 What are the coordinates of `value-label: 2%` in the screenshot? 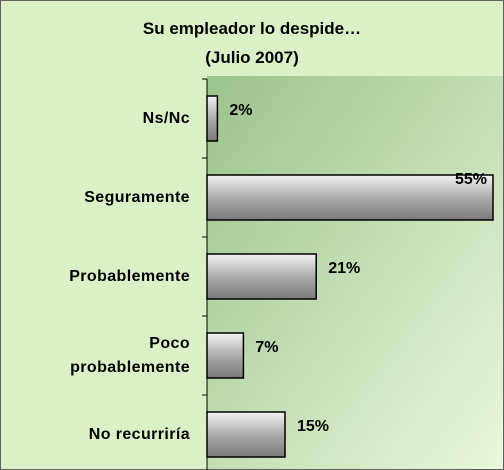 It's located at (241, 110).